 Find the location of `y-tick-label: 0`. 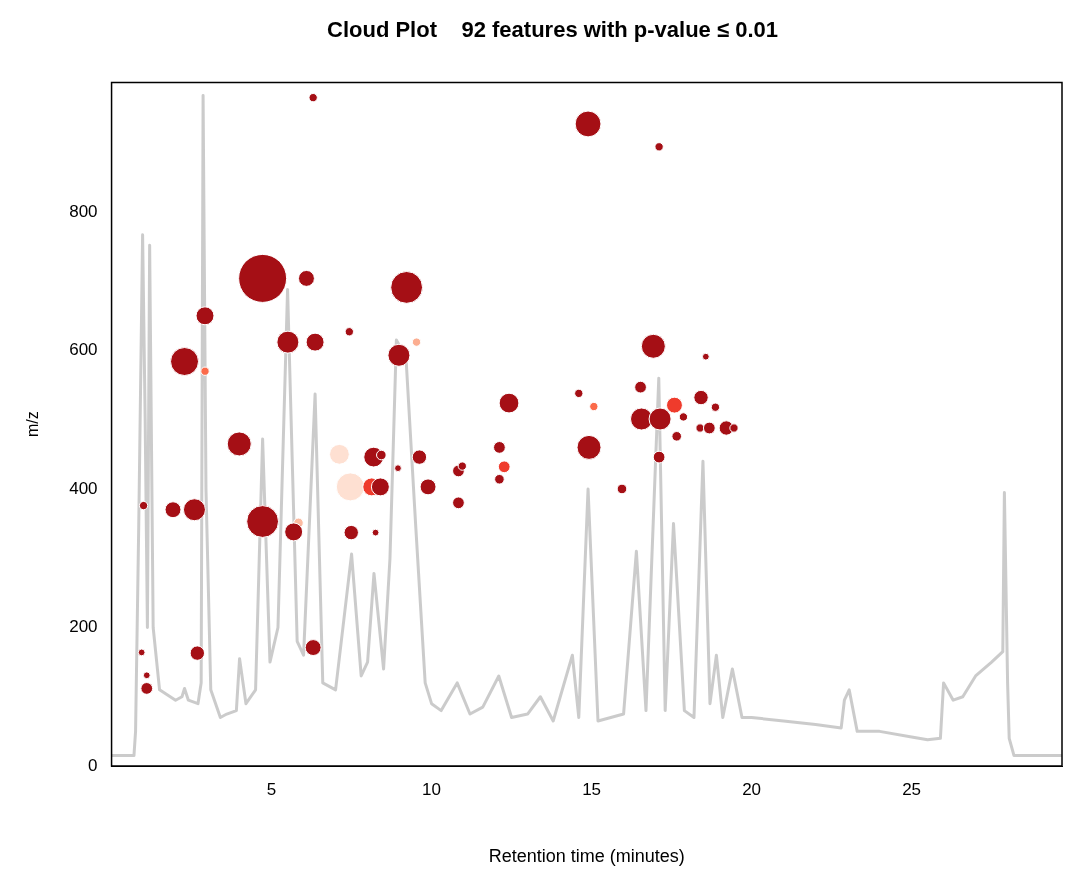

y-tick-label: 0 is located at coordinates (93, 765).